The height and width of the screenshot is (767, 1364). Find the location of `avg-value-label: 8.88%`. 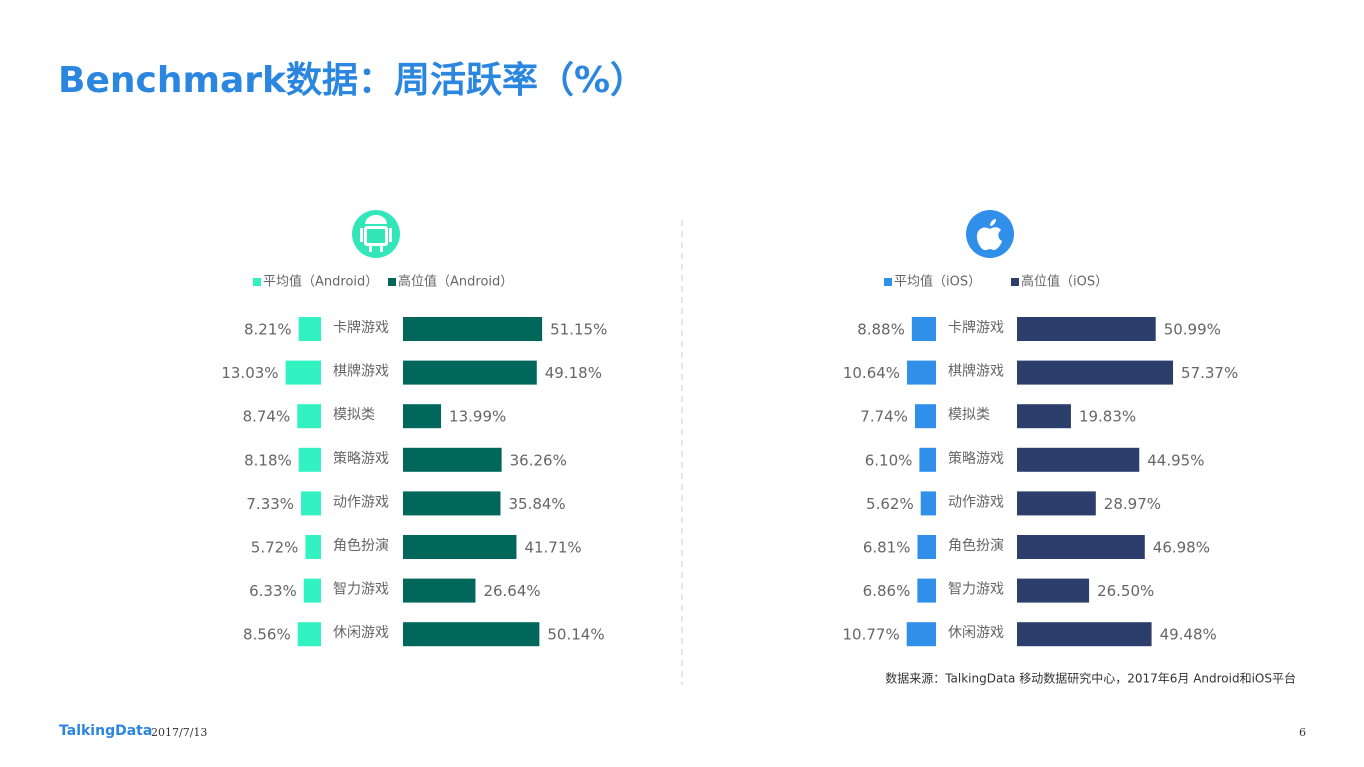

avg-value-label: 8.88% is located at coordinates (881, 330).